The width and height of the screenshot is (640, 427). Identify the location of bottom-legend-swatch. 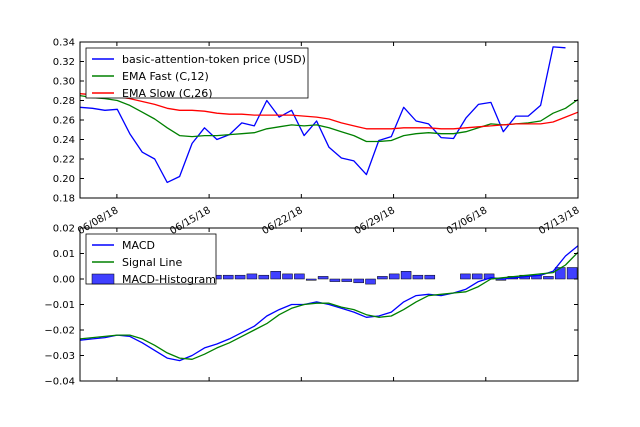
(103, 279).